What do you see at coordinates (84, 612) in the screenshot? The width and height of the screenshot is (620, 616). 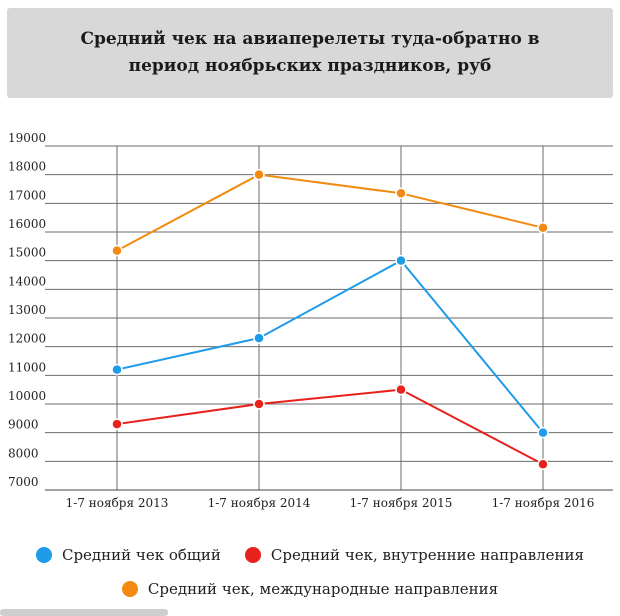 I see `horizontal-scrollbar` at bounding box center [84, 612].